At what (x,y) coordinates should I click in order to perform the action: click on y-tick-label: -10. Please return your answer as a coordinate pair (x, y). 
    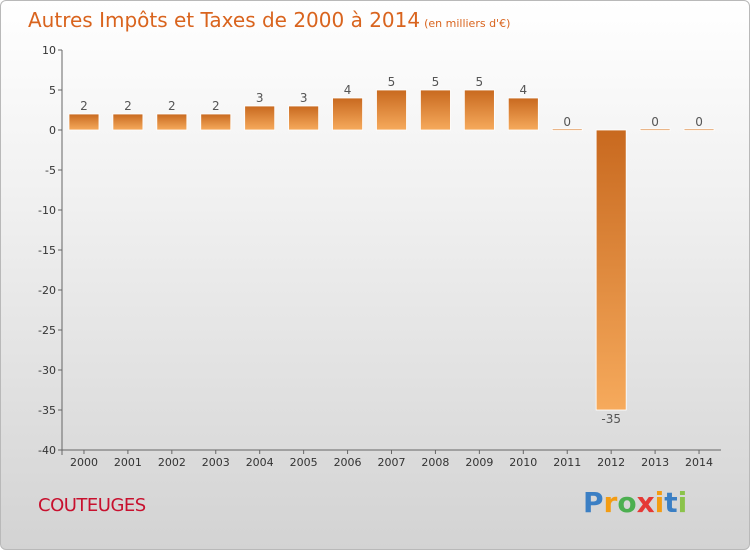
    Looking at the image, I should click on (47, 210).